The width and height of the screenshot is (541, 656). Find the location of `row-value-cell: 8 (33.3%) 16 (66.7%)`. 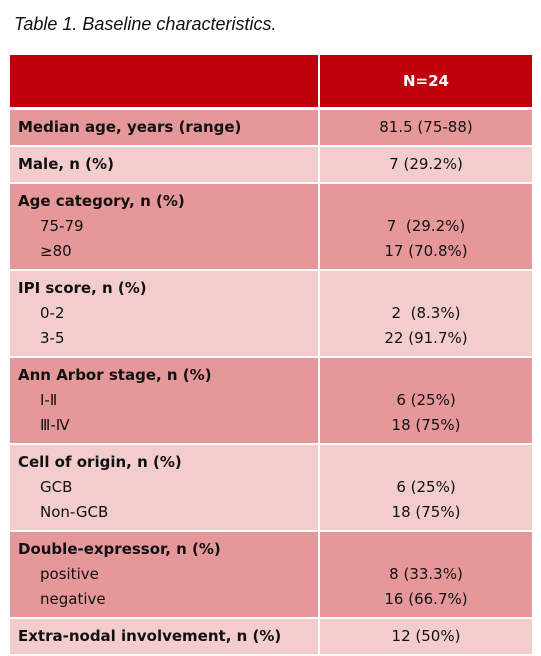

row-value-cell: 8 (33.3%) 16 (66.7%) is located at coordinates (426, 575).